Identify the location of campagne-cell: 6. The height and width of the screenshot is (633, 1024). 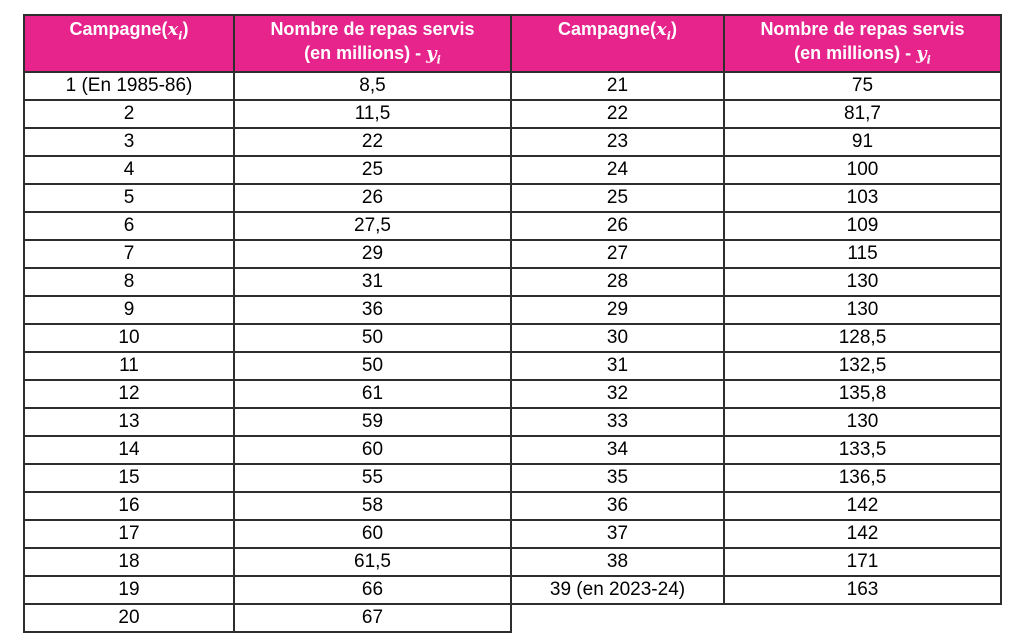
(129, 226).